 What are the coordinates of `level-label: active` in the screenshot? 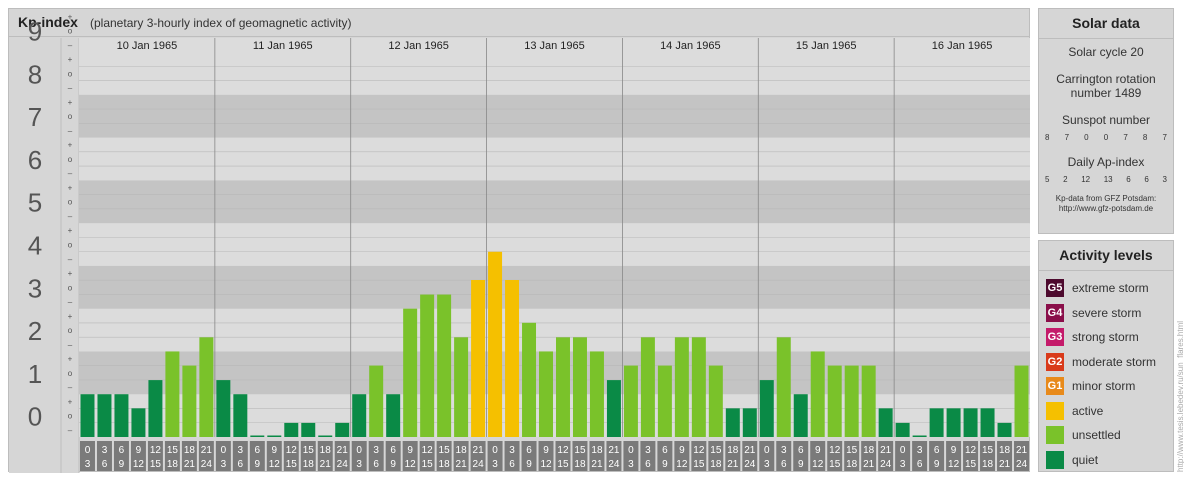 It's located at (1088, 410).